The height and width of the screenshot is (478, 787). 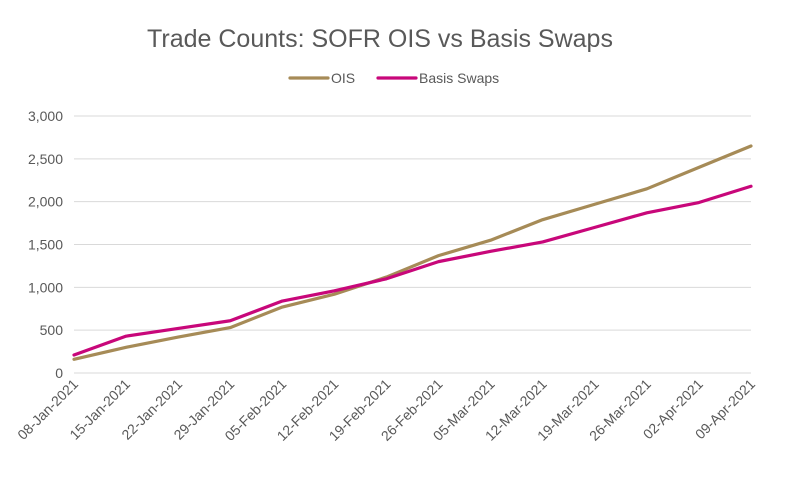 I want to click on y-tick-label: 2,500, so click(x=45, y=159).